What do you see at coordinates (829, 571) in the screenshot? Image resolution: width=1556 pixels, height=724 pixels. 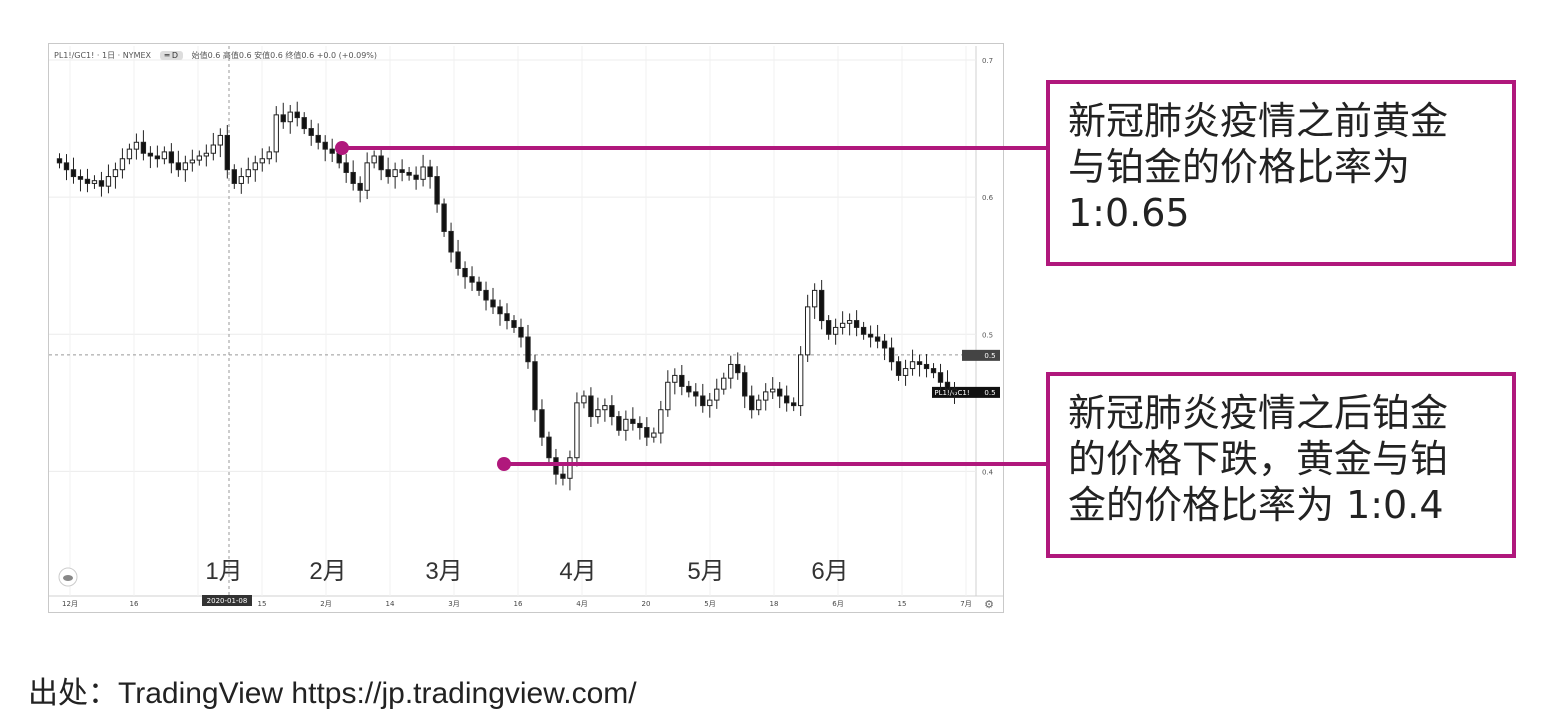 I see `month-label: 6月` at bounding box center [829, 571].